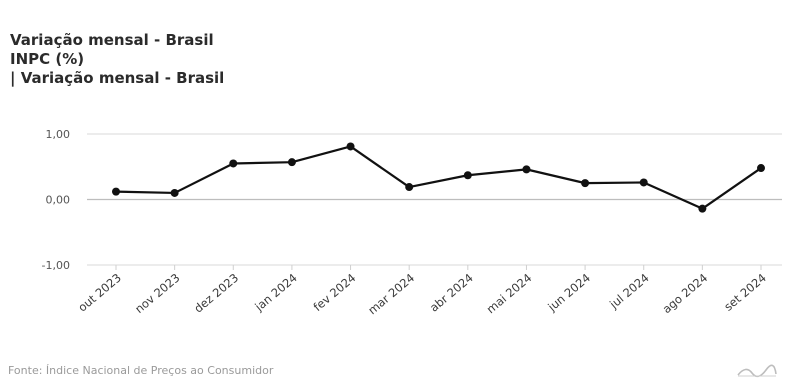 Image resolution: width=794 pixels, height=382 pixels. I want to click on series-line, so click(438, 177).